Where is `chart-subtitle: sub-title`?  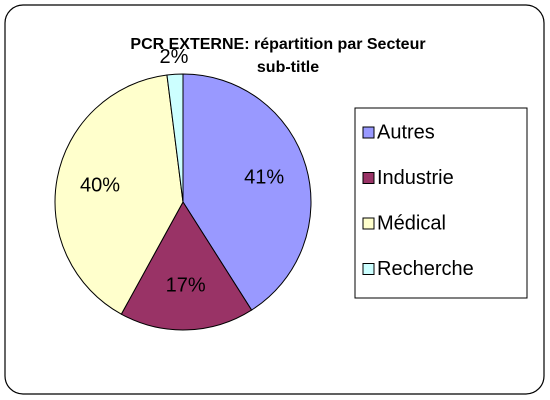 chart-subtitle: sub-title is located at coordinates (288, 67).